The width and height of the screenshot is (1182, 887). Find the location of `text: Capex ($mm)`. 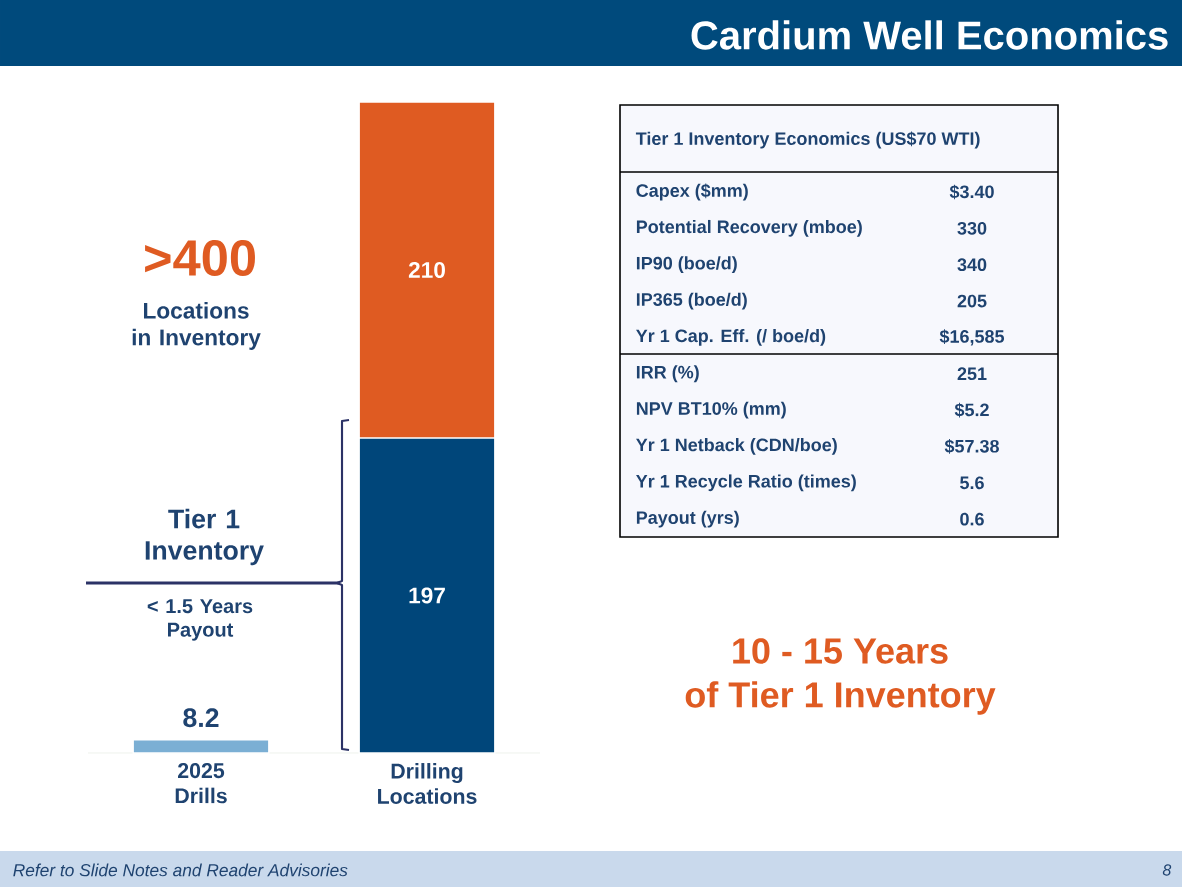

text: Capex ($mm) is located at coordinates (692, 192).